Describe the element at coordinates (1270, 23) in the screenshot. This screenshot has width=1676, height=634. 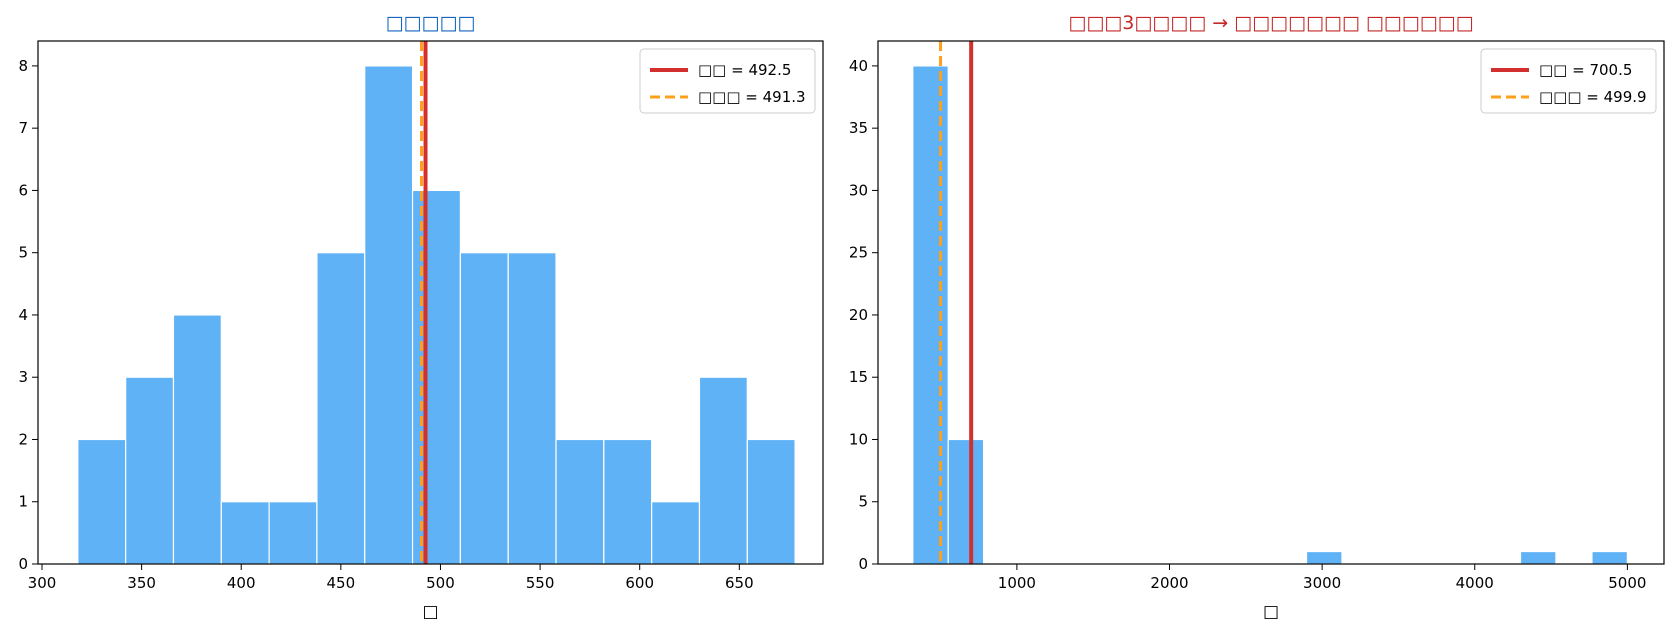
I see `chart-title: □□□3□□□□ → □□□□□□□ □□□□□□` at that location.